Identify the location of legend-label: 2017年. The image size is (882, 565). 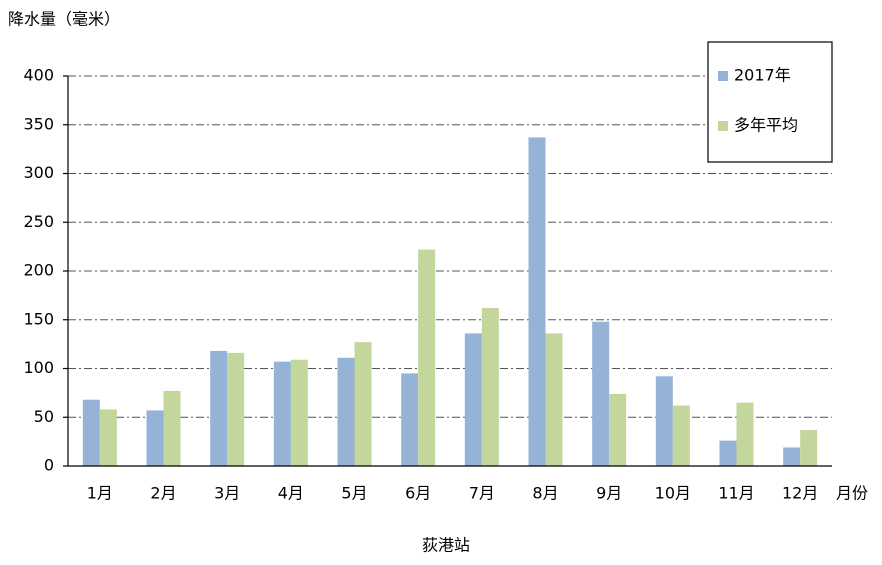
(762, 75).